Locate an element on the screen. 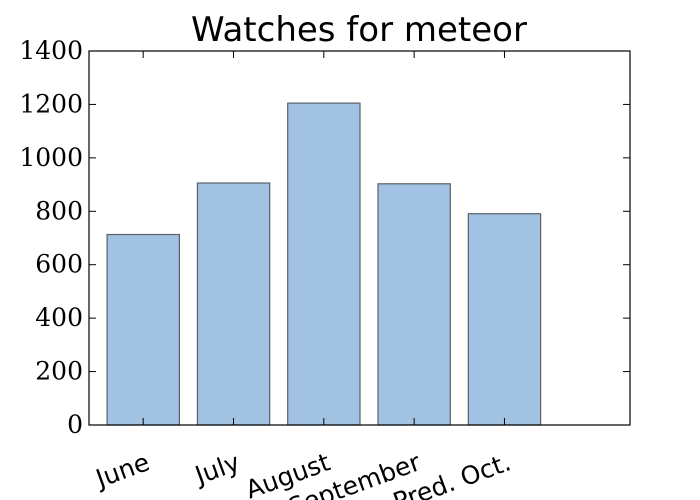 The height and width of the screenshot is (500, 700). bar-july is located at coordinates (233, 304).